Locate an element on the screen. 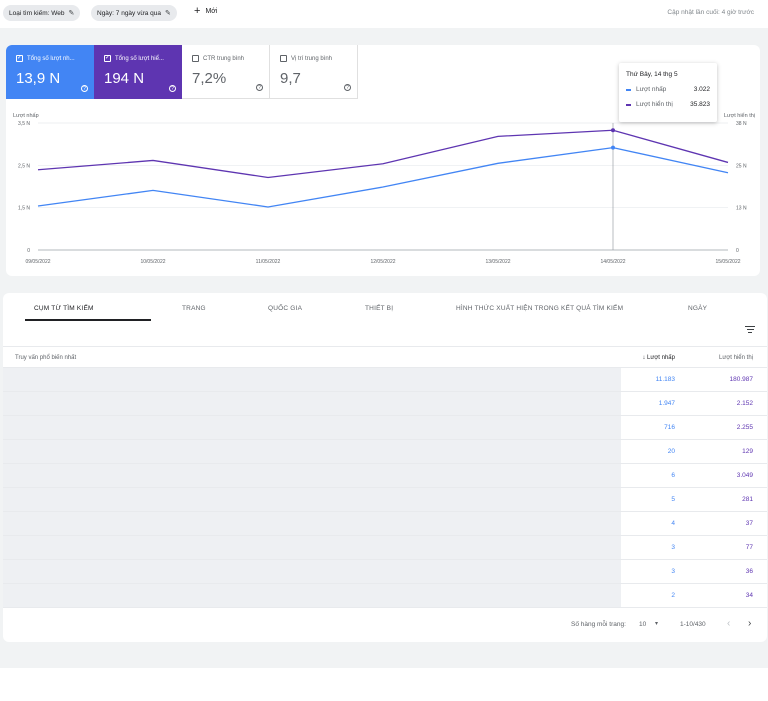 The width and height of the screenshot is (768, 701). right-axis-title: Lượt hiển thị is located at coordinates (739, 115).